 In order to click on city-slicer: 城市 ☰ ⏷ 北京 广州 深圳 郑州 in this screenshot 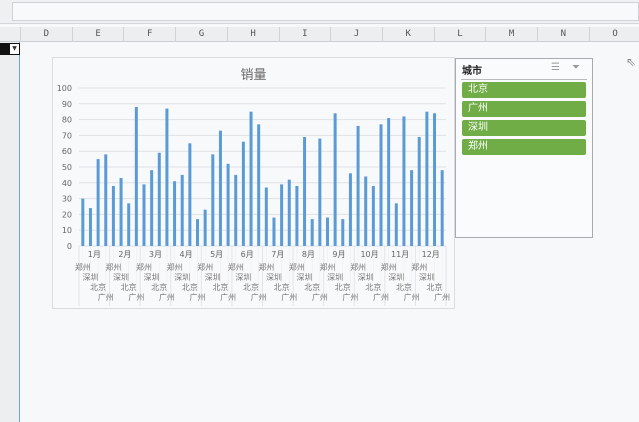, I will do `click(524, 148)`.